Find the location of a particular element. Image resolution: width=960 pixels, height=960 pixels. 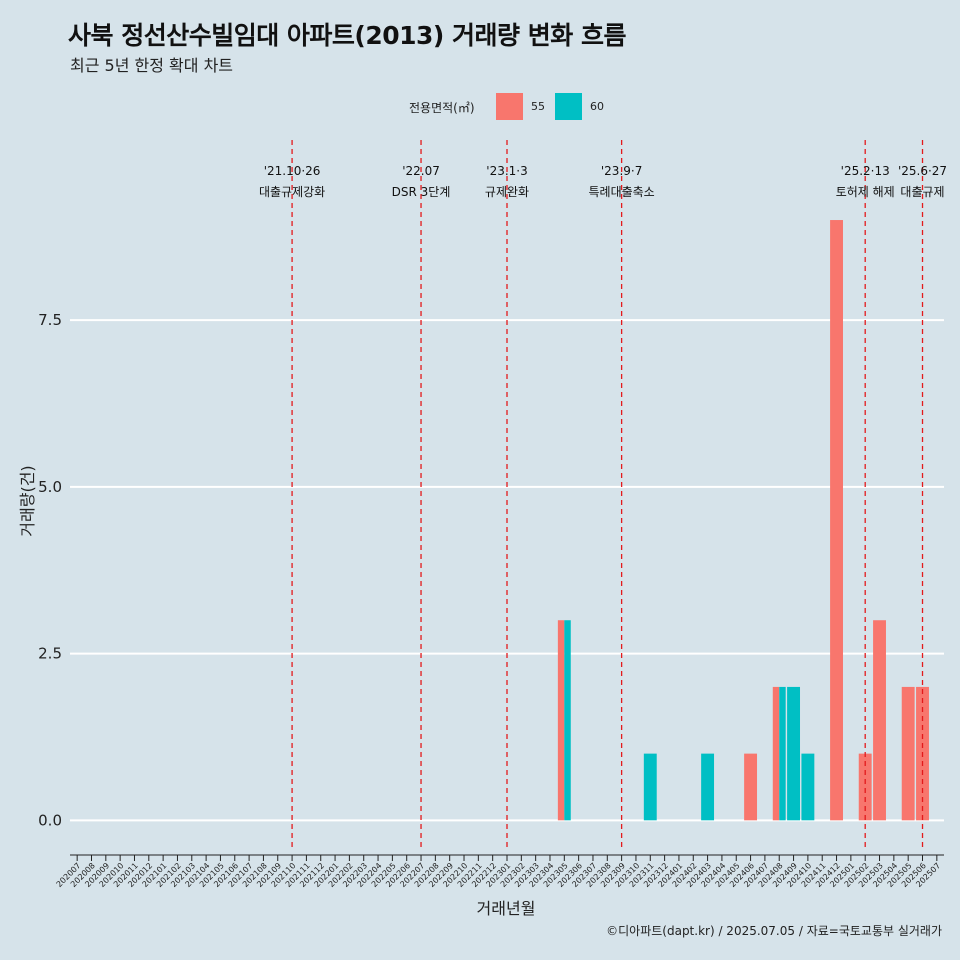

event-label: 특례대출축소 is located at coordinates (621, 192).